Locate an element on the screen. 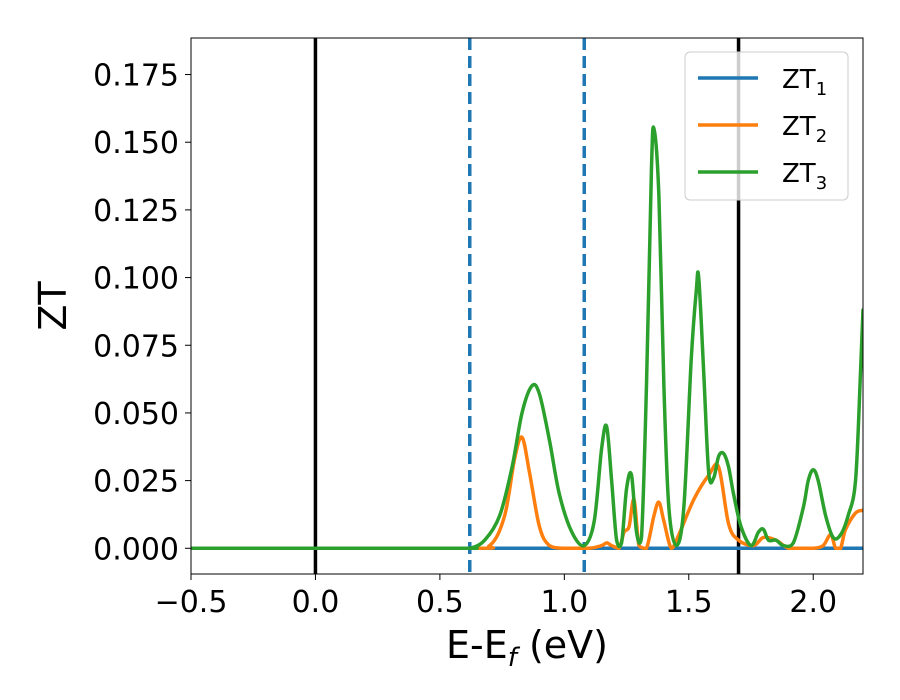 Image resolution: width=900 pixels, height=700 pixels. series-line-zt2 is located at coordinates (527, 493).